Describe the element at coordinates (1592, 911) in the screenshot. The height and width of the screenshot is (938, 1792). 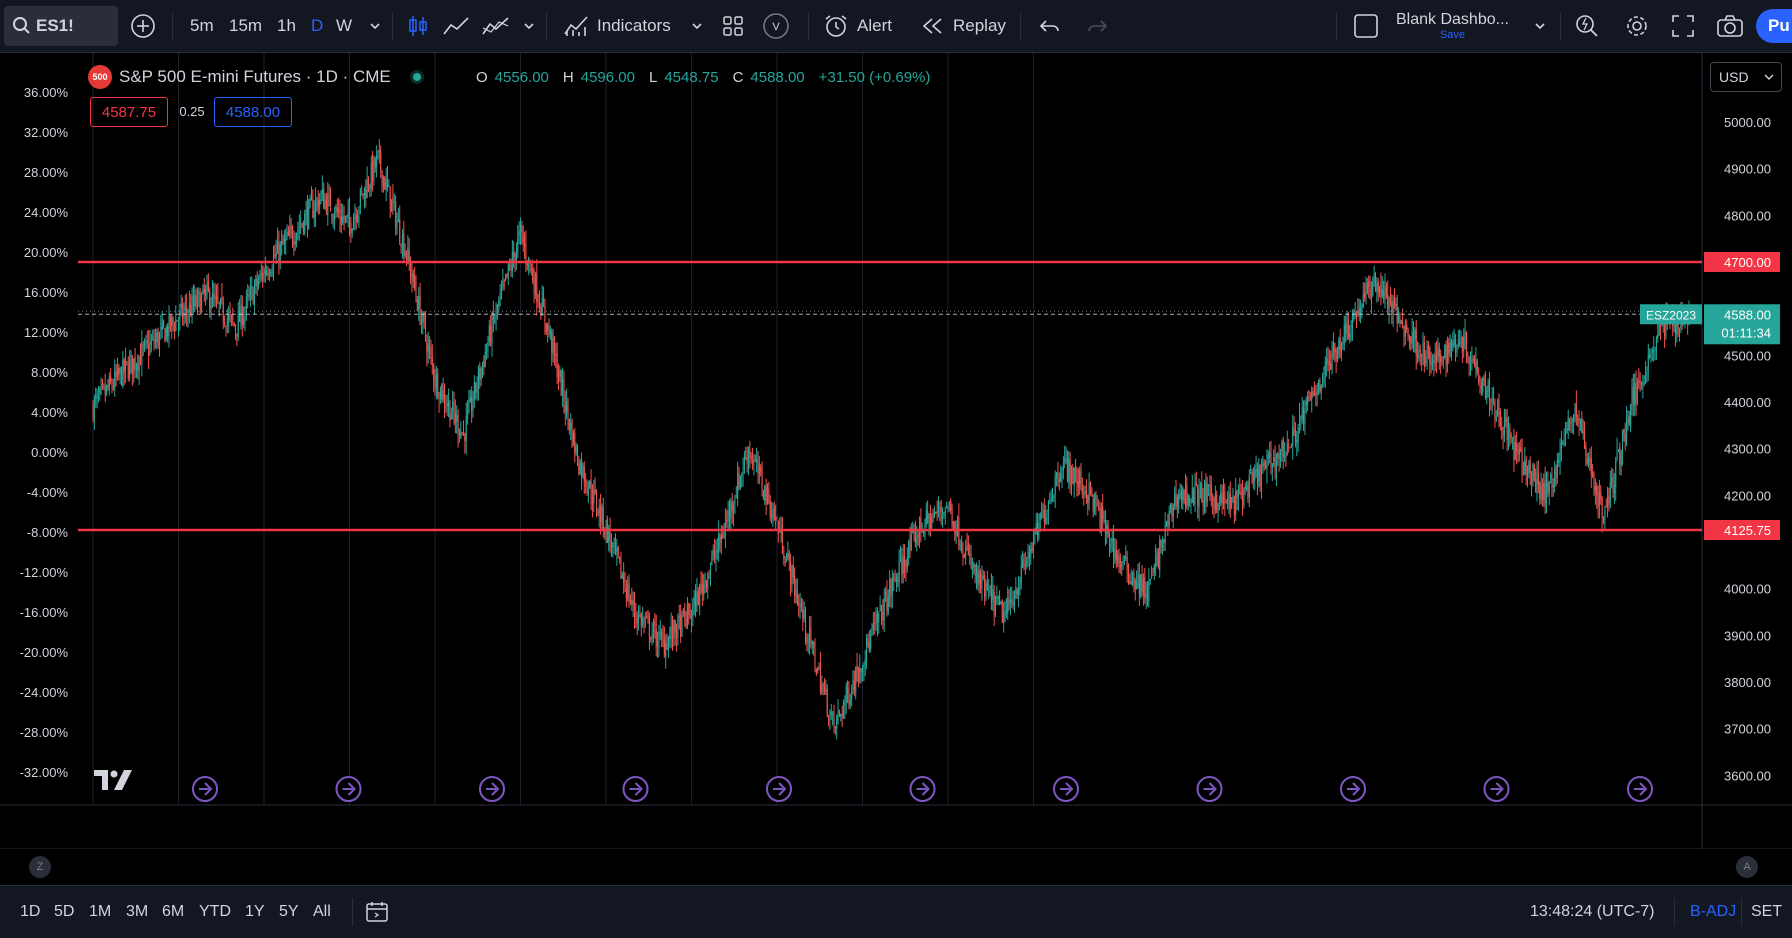
I see `clock-time: 13:48:24 (UTC-7)` at that location.